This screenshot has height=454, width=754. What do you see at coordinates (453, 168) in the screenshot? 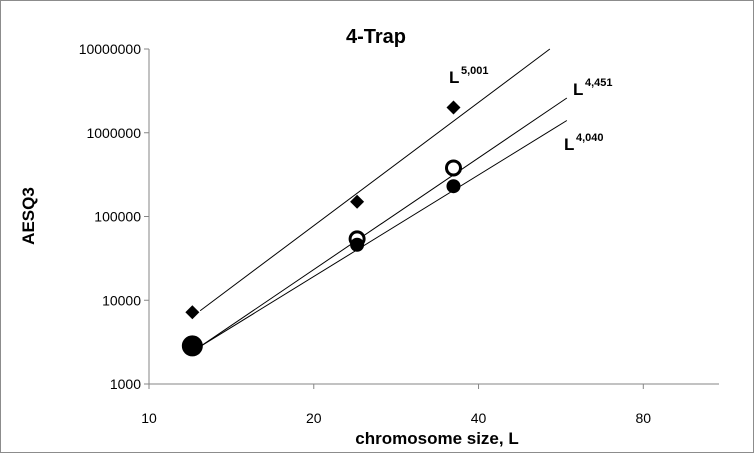
I see `open-circle-point` at bounding box center [453, 168].